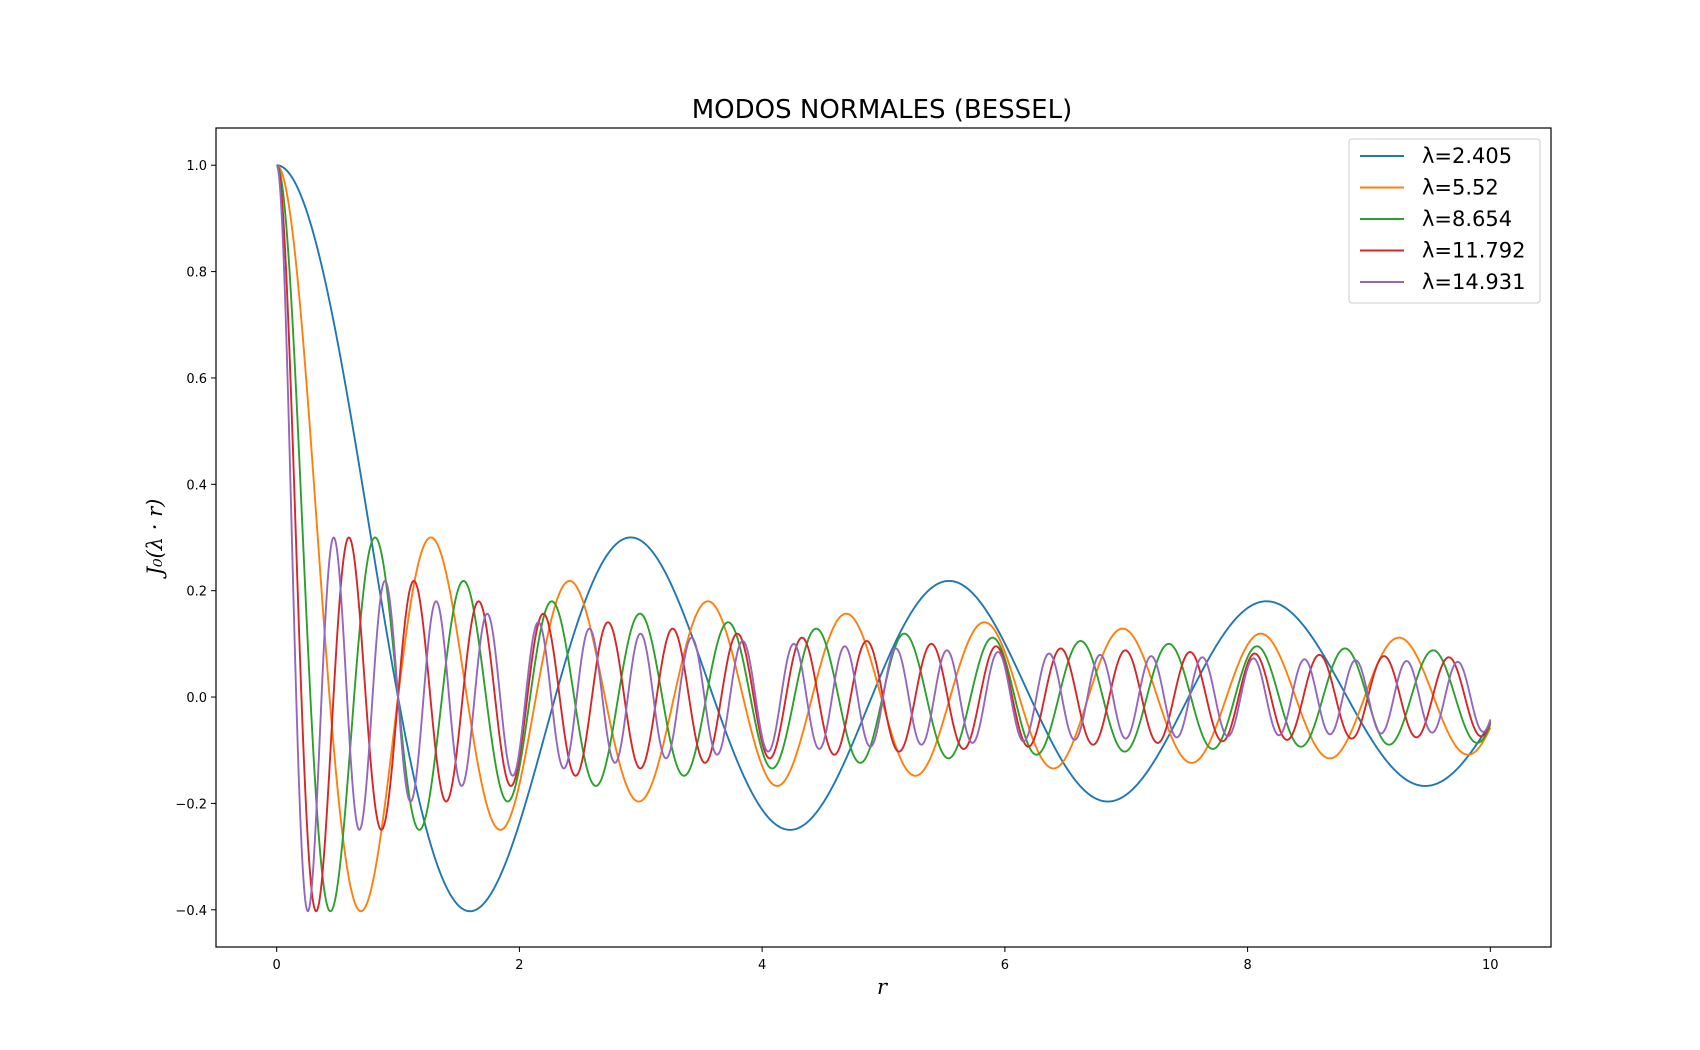 The height and width of the screenshot is (1050, 1700). I want to click on y-tick-label: −0.2, so click(191, 804).